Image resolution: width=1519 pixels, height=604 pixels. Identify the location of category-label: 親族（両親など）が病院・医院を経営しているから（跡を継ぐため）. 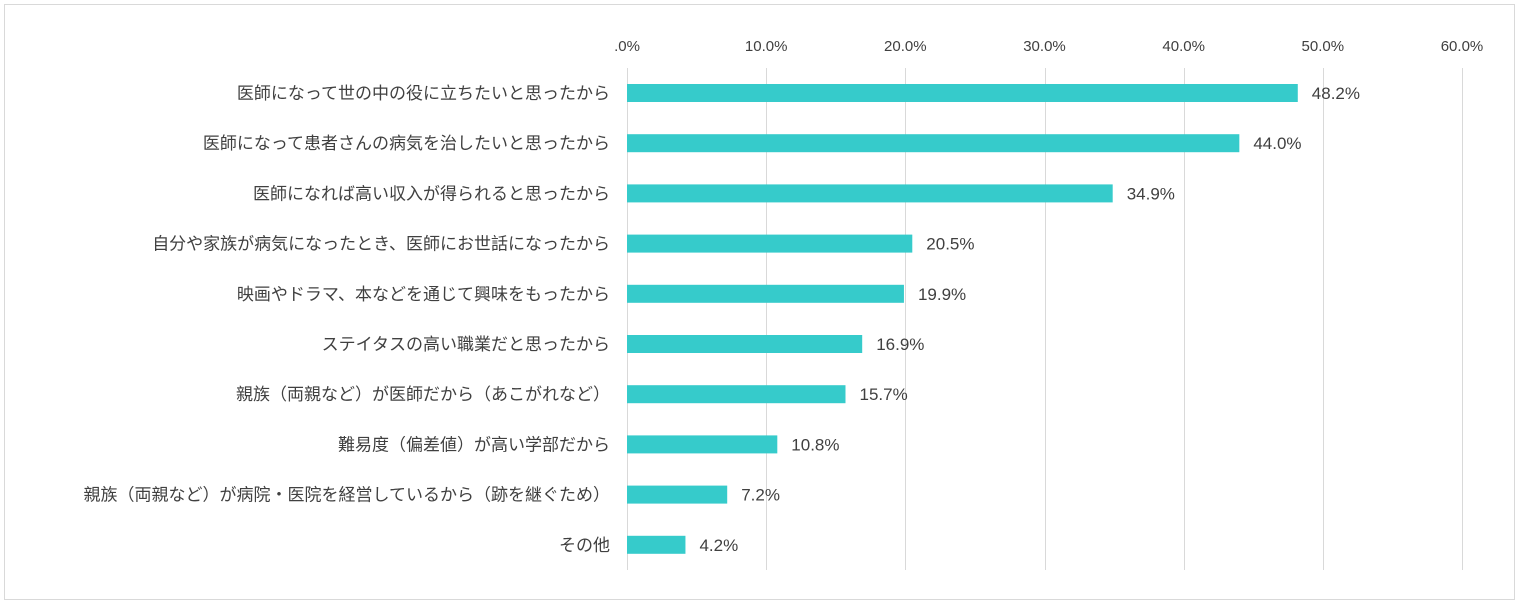
(347, 496).